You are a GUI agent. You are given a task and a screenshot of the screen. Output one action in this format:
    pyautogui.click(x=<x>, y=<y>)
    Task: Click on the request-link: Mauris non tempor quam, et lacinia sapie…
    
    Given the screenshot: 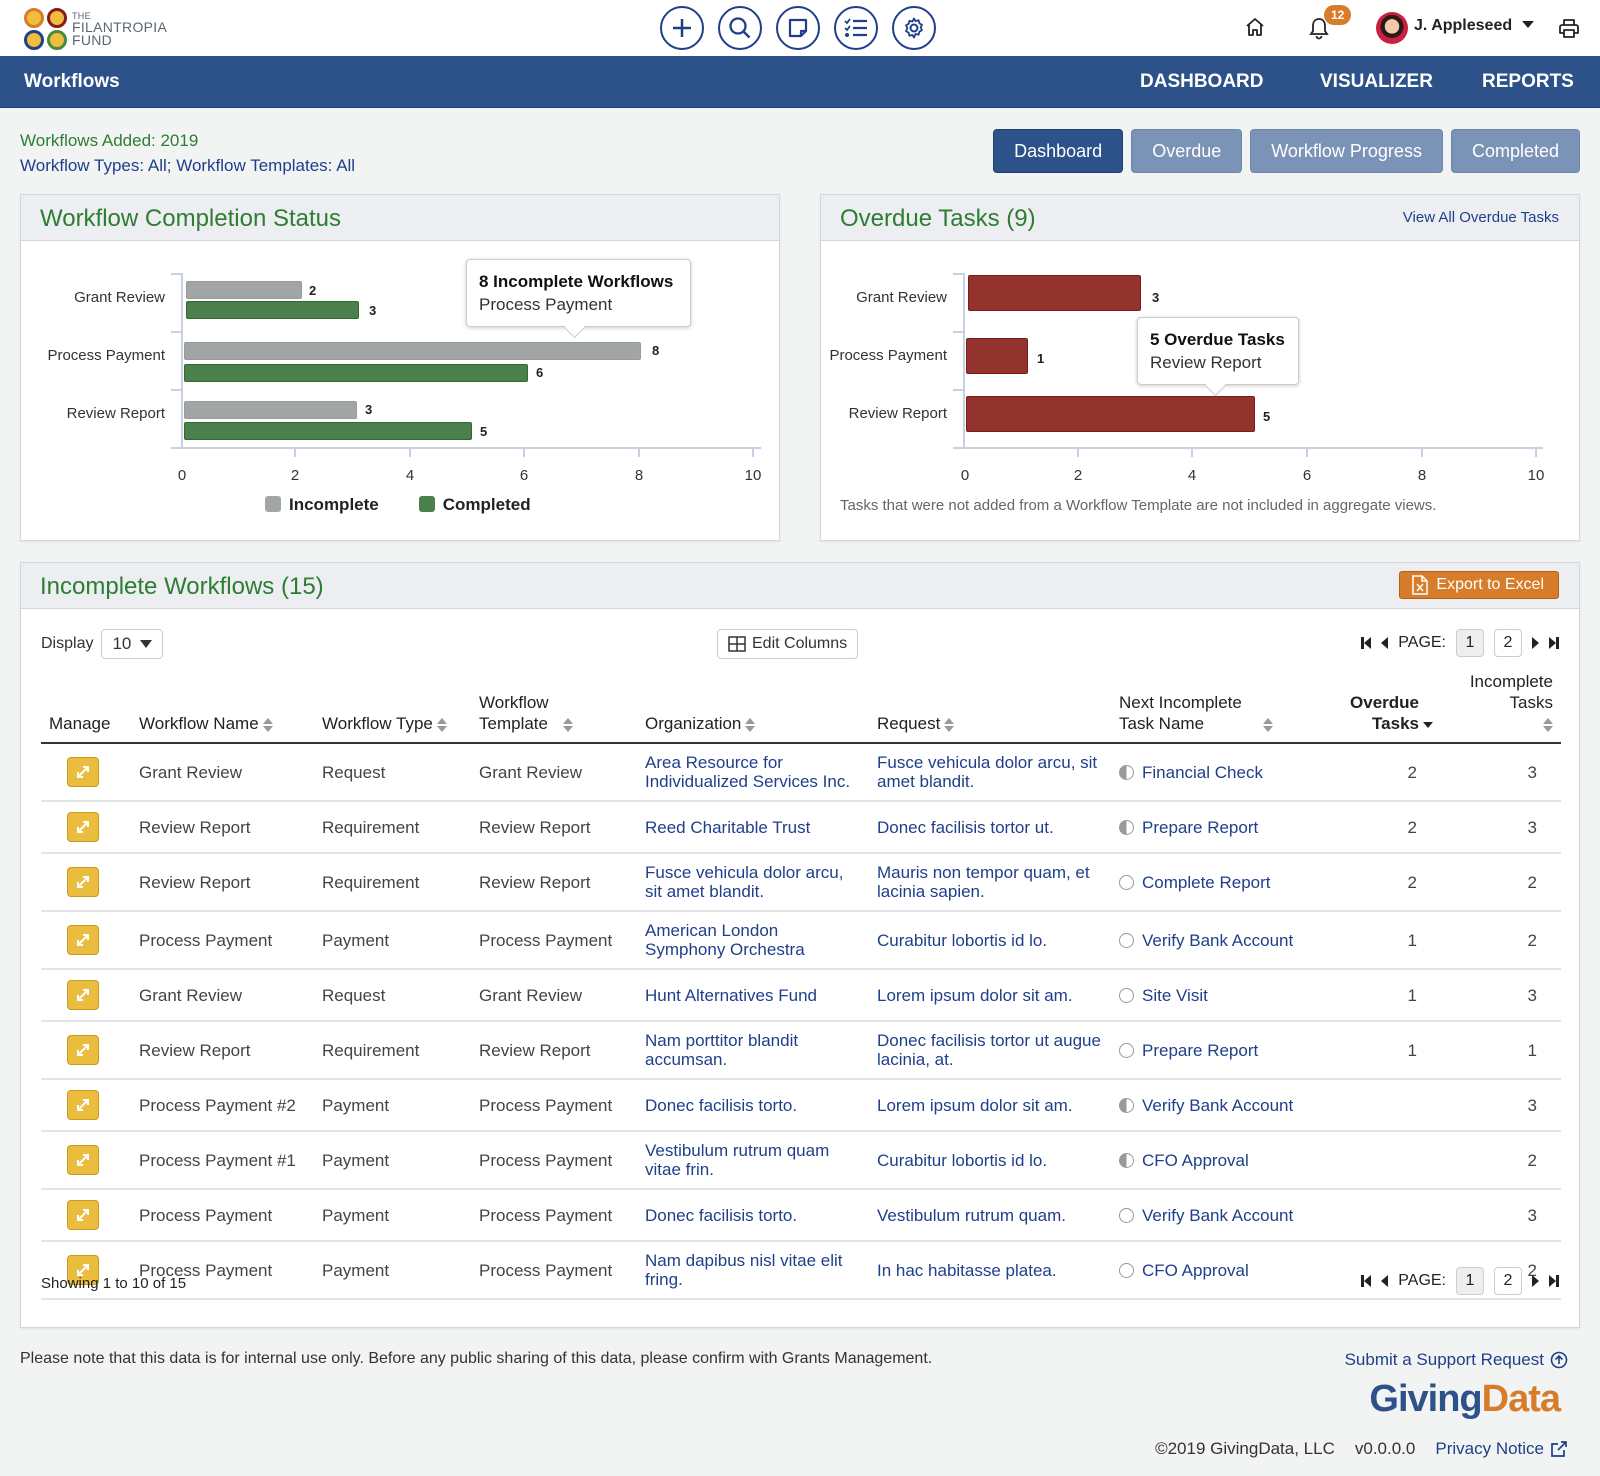 What is the action you would take?
    pyautogui.click(x=983, y=882)
    